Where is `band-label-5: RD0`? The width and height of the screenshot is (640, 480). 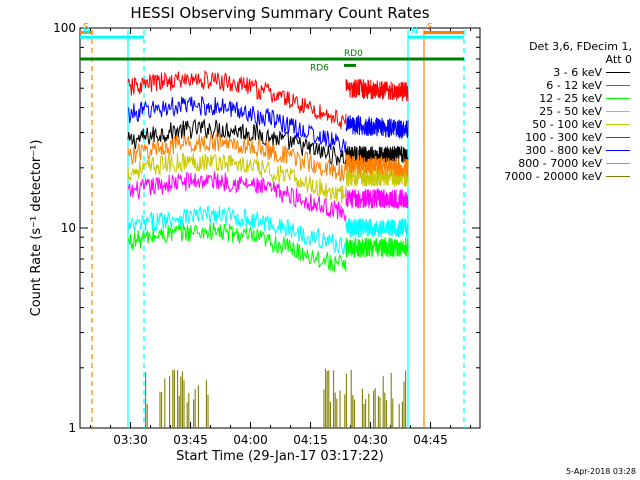 band-label-5: RD0 is located at coordinates (353, 54).